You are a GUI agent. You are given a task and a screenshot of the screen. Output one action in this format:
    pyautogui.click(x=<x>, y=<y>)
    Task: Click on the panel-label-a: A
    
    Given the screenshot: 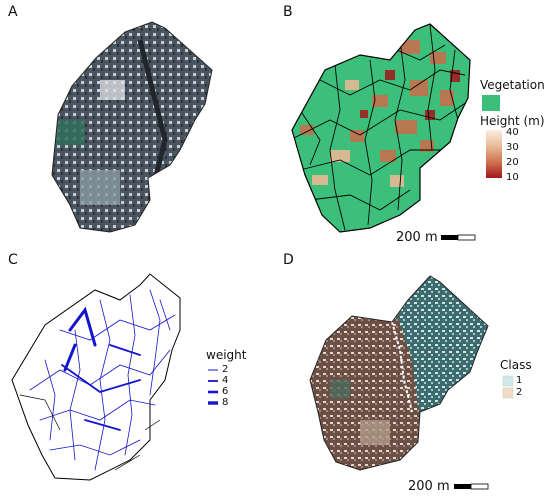 What is the action you would take?
    pyautogui.click(x=13, y=12)
    